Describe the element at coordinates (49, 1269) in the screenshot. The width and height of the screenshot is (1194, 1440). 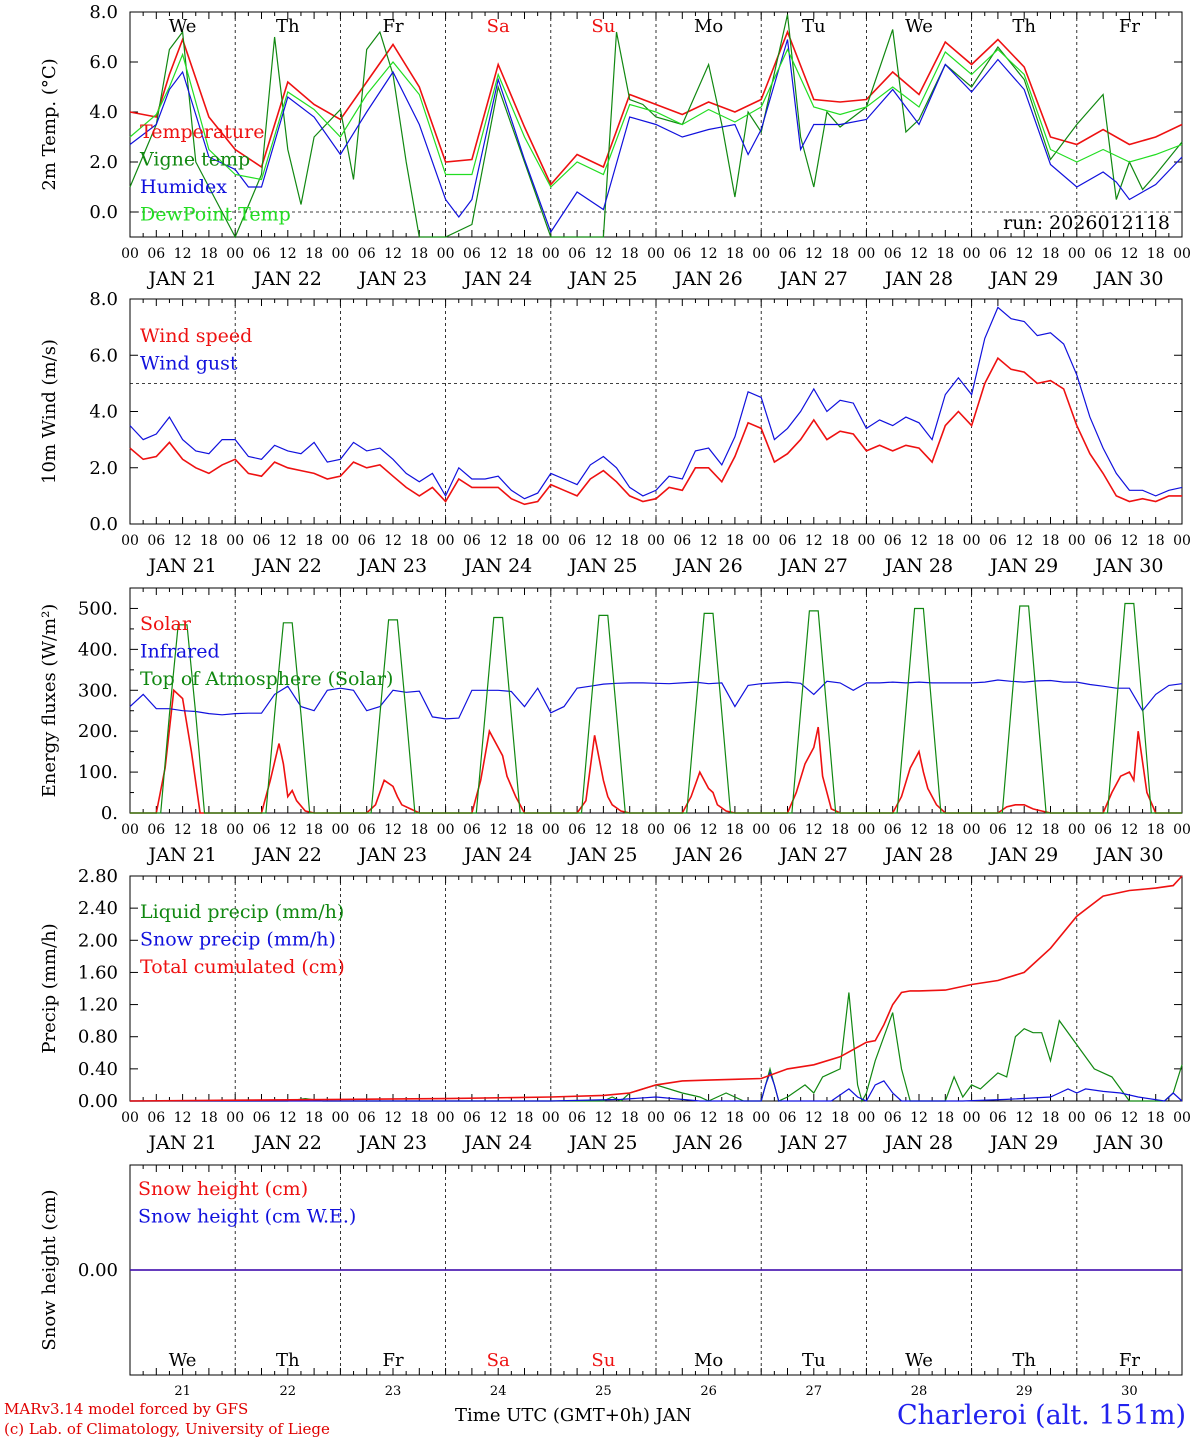
I see `y-axis-title: Snow height (cm)` at that location.